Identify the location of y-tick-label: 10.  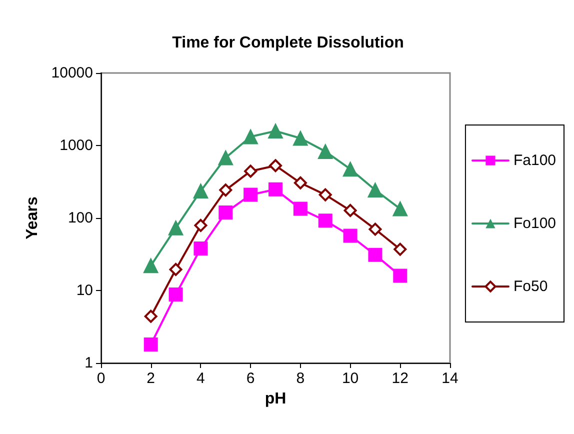
(84, 290).